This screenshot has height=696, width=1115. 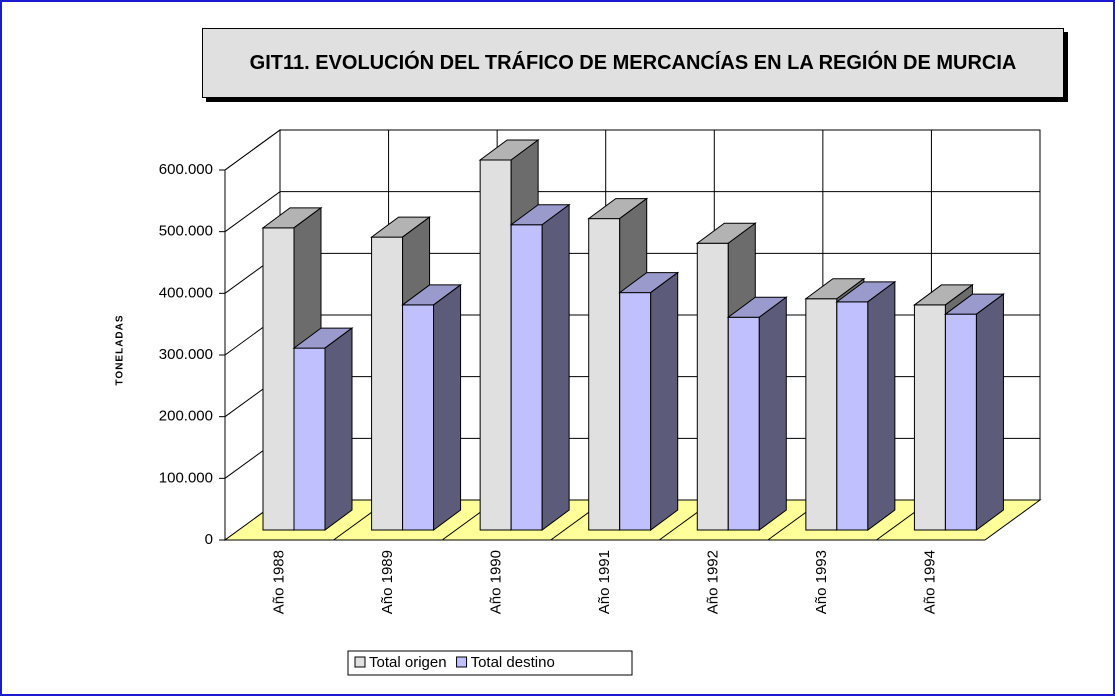 I want to click on x-tick-label: Año 1994, so click(x=930, y=582).